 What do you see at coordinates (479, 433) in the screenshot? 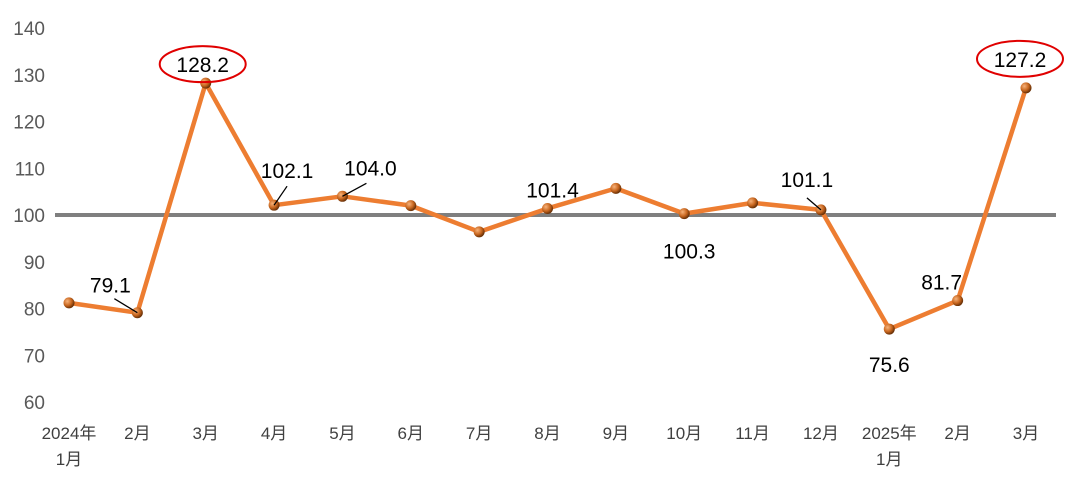
I see `x-tick-label: 7月` at bounding box center [479, 433].